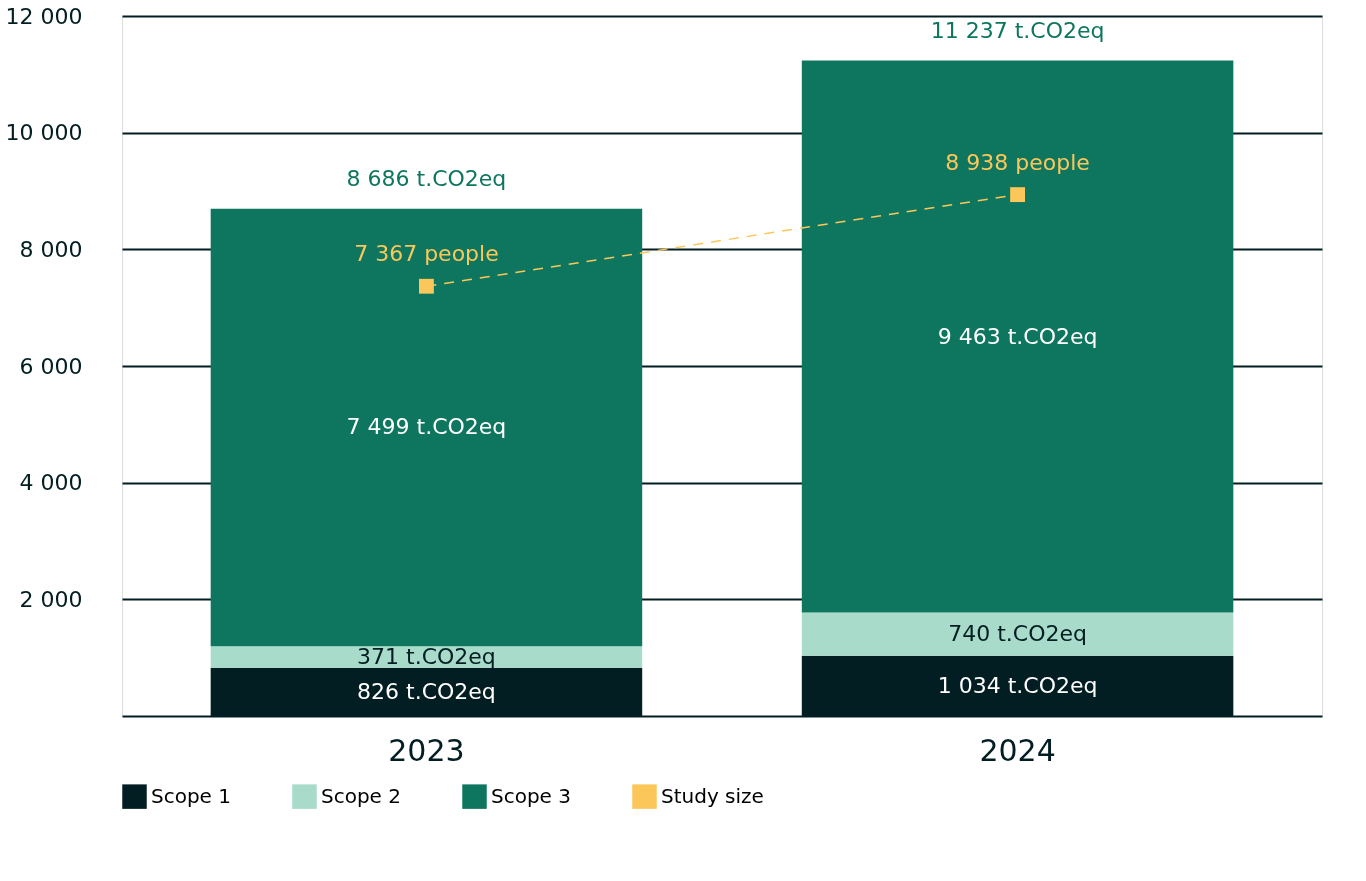  What do you see at coordinates (44, 16) in the screenshot?
I see `y-tick-label: 12 000` at bounding box center [44, 16].